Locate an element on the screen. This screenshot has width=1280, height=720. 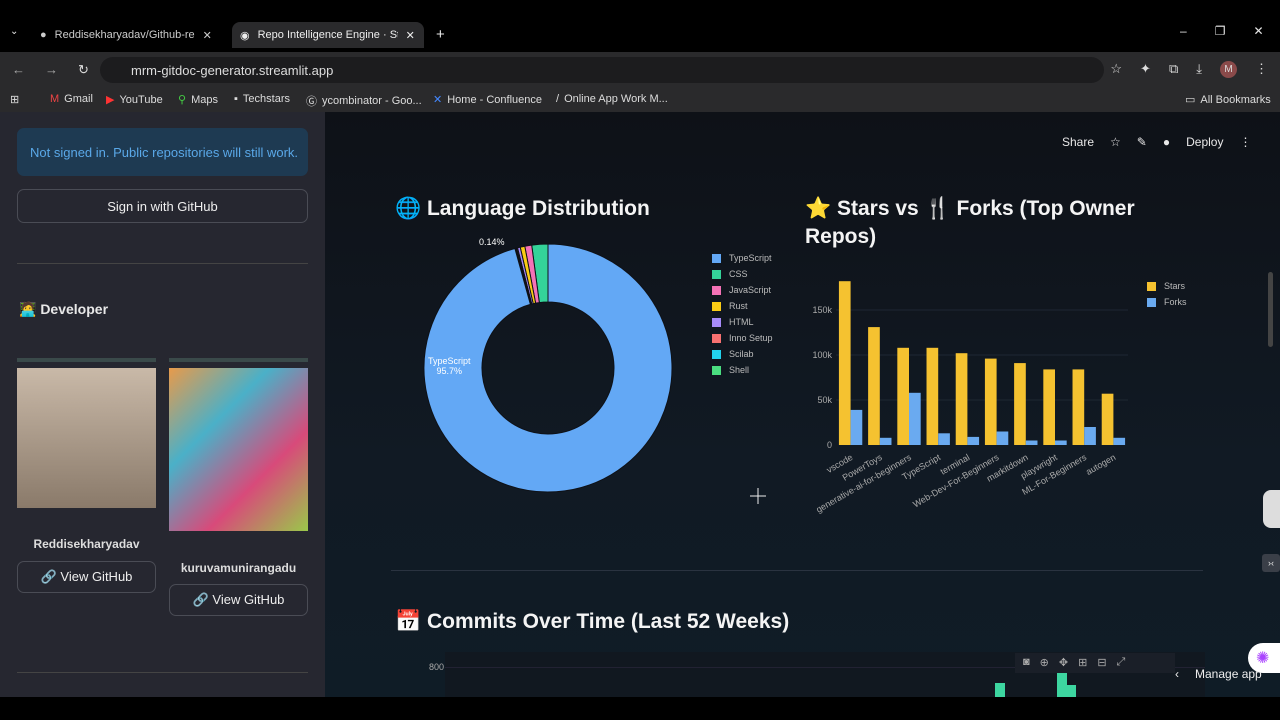
restore-icon: ❐ is located at coordinates (1220, 31).